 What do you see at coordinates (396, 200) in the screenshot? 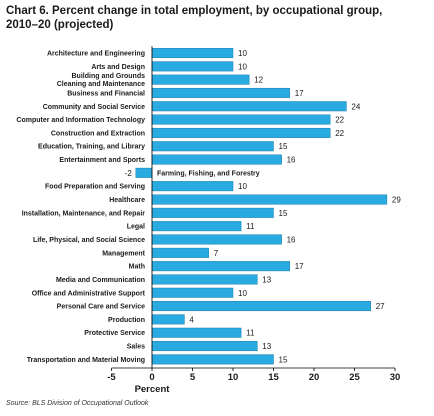
I see `value-label: 29` at bounding box center [396, 200].